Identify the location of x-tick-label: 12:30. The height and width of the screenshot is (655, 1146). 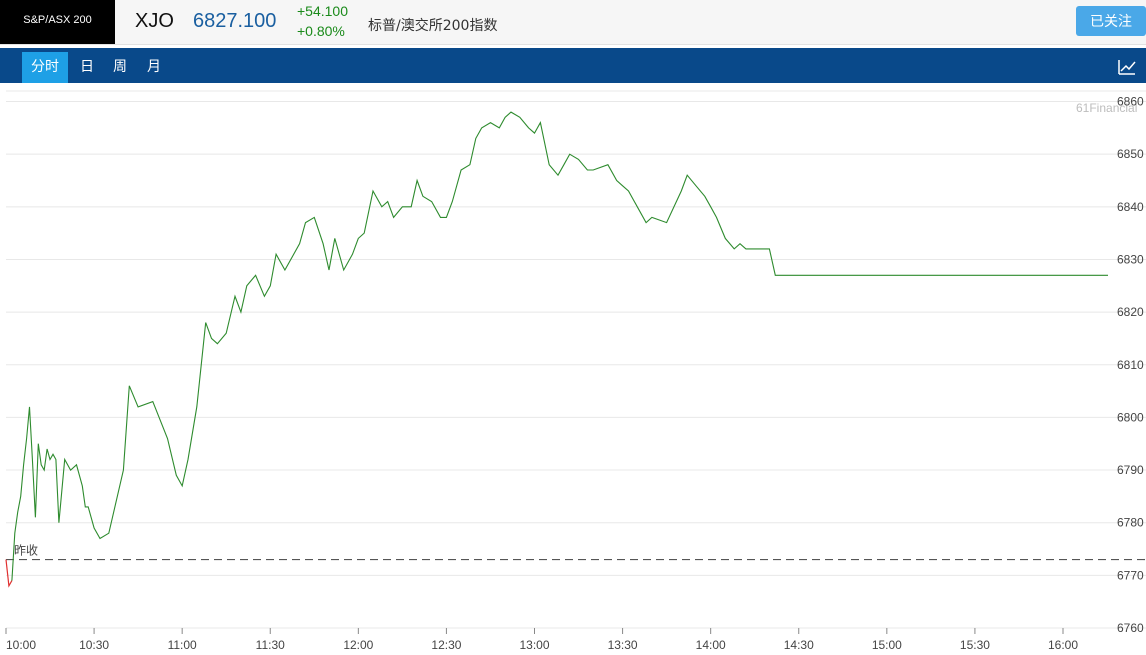
(446, 645).